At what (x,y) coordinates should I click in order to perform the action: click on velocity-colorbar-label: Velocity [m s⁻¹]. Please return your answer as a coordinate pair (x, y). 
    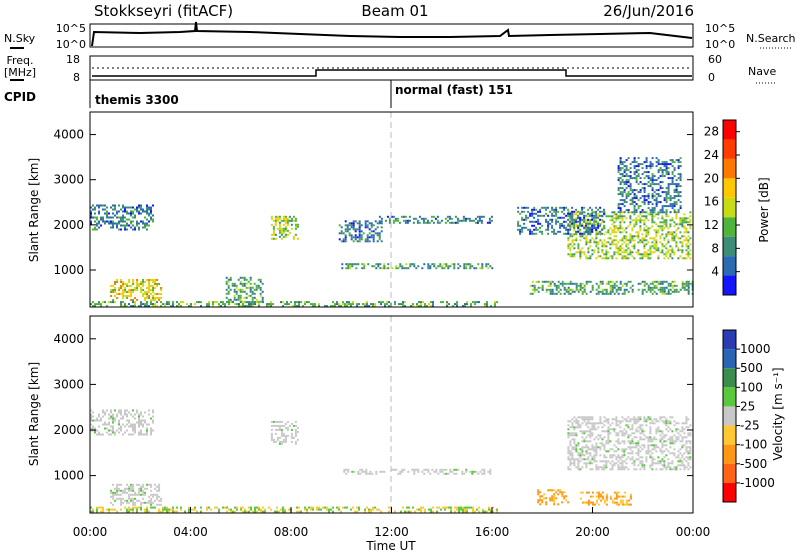
    Looking at the image, I should click on (778, 413).